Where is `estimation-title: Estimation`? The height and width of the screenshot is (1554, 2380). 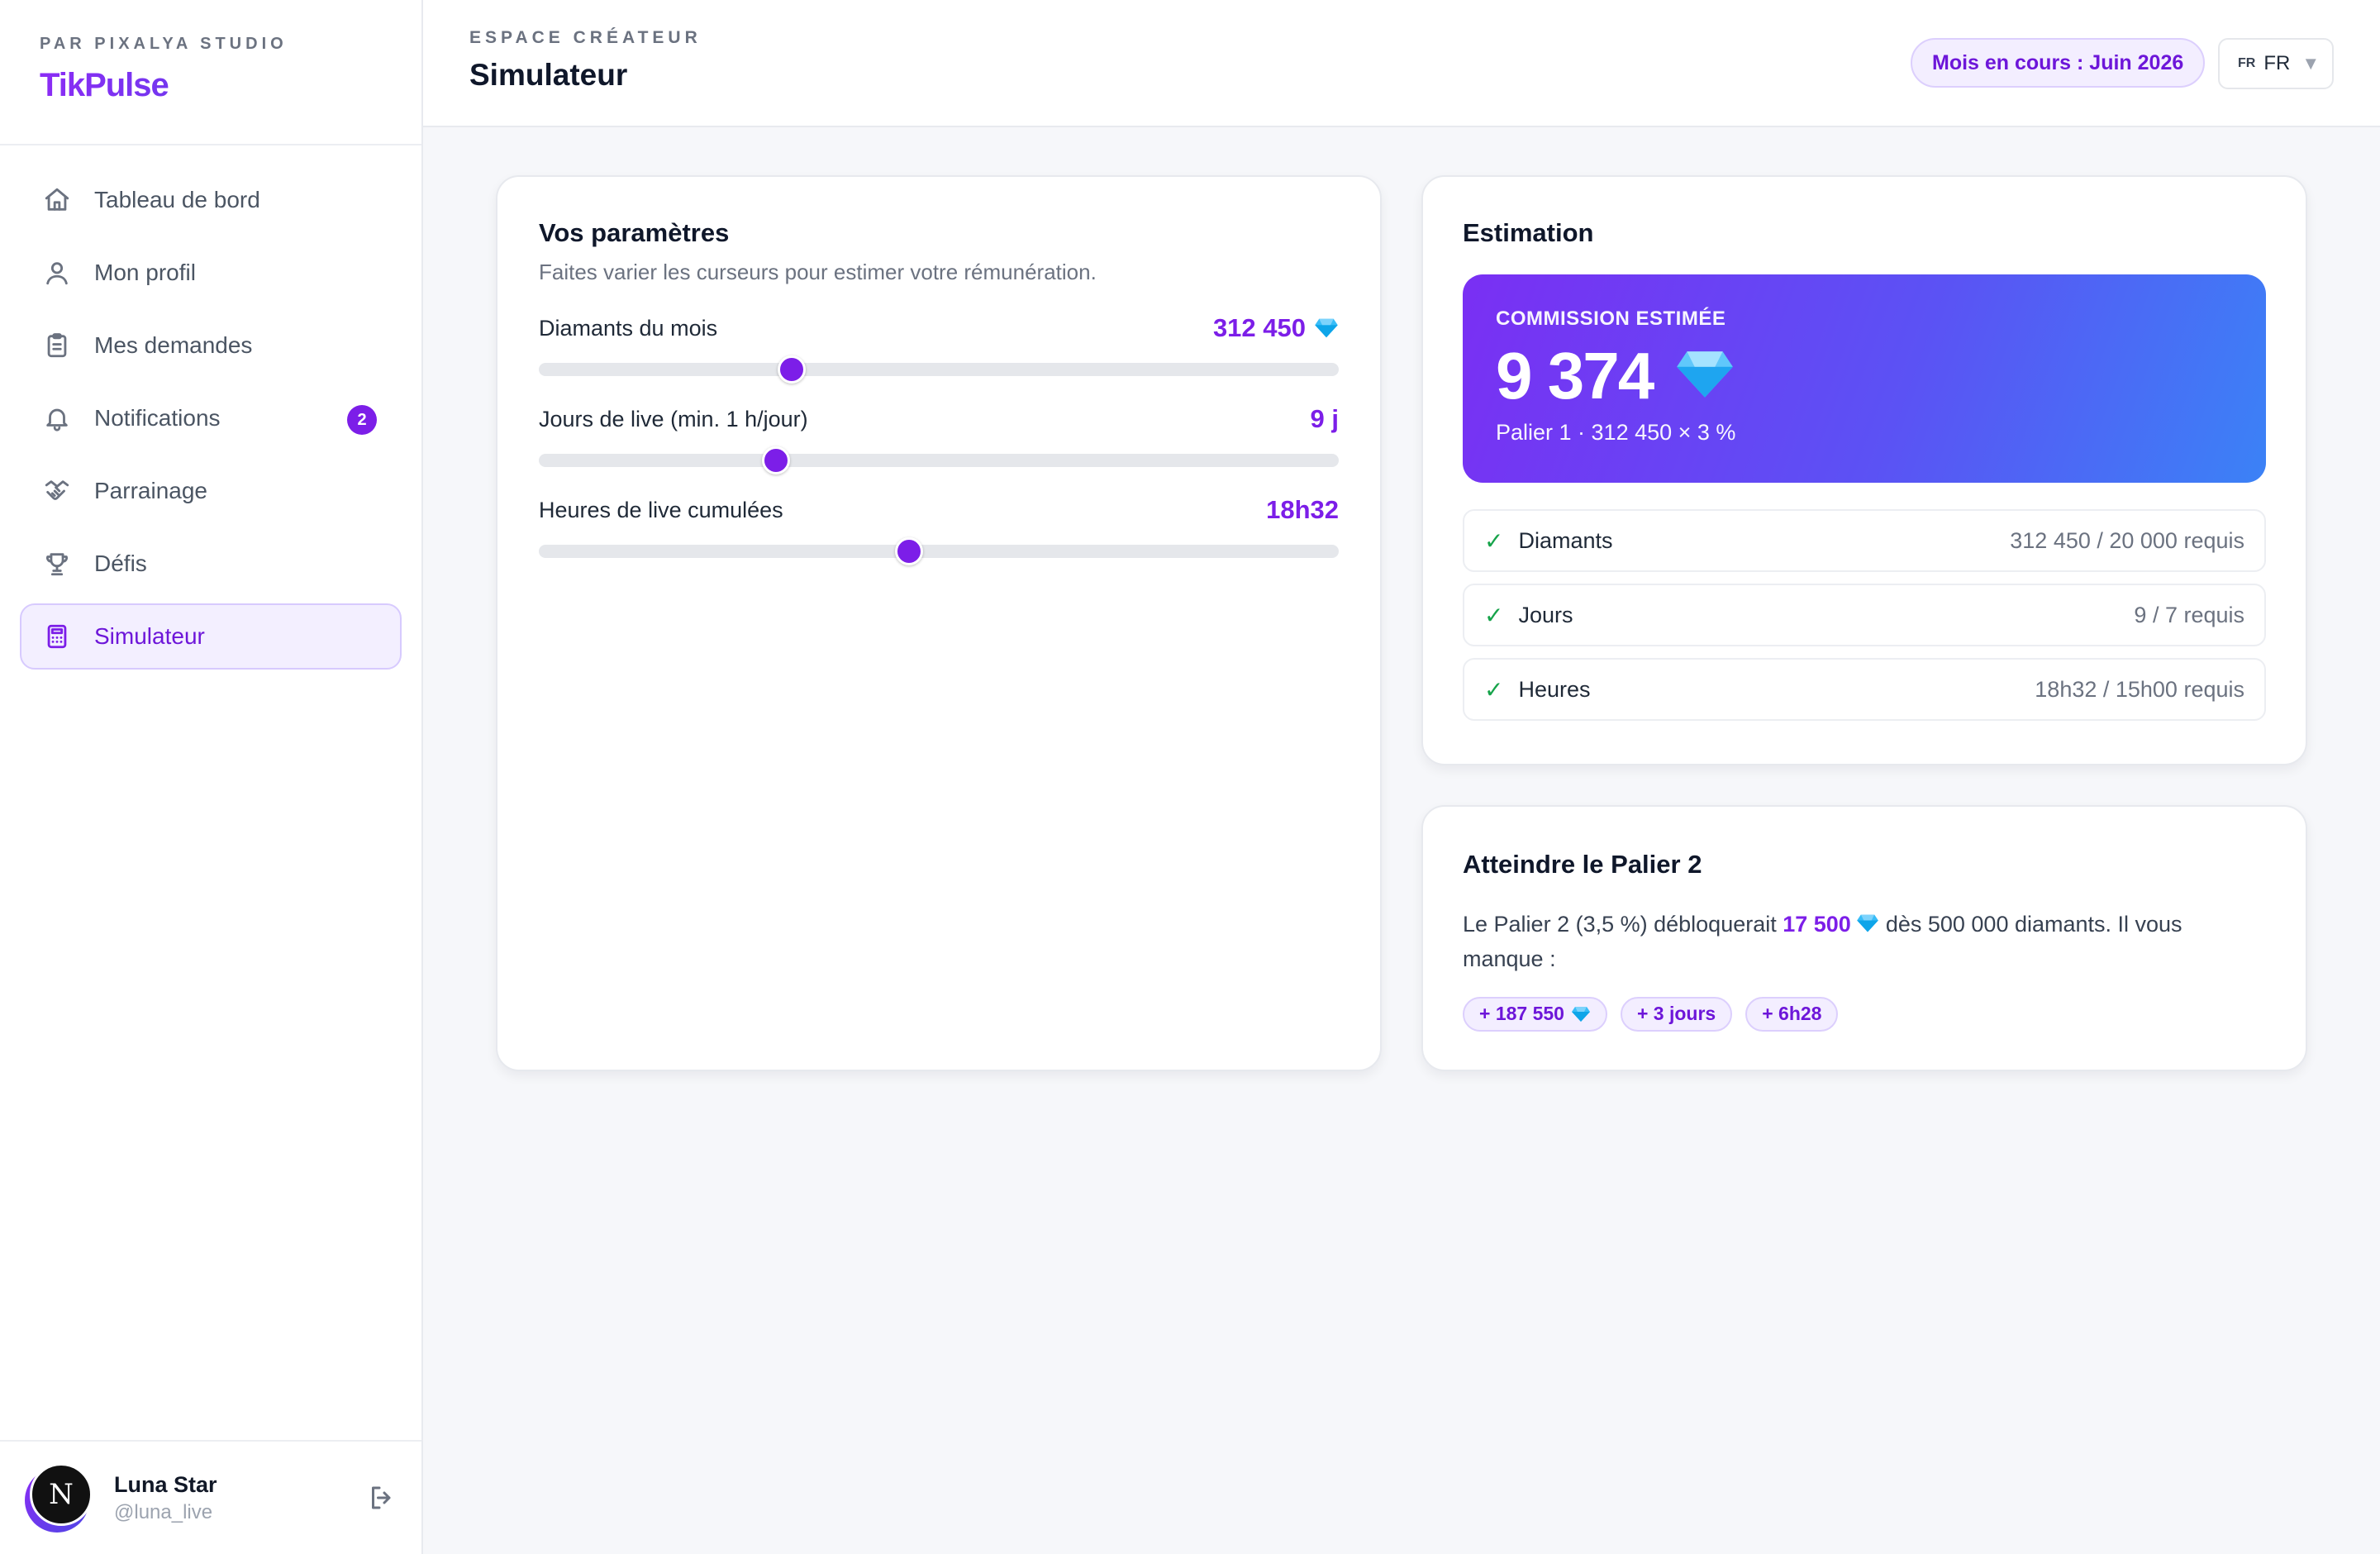
estimation-title: Estimation is located at coordinates (1528, 232).